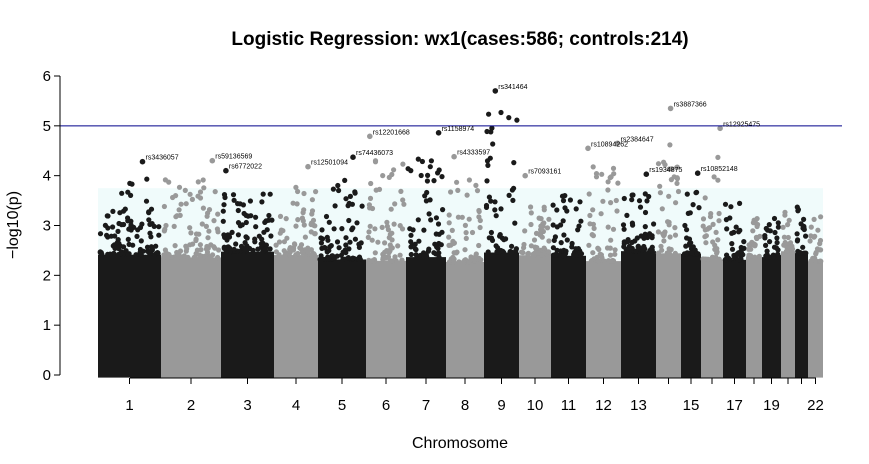  Describe the element at coordinates (465, 319) in the screenshot. I see `chromosome-8-body` at that location.